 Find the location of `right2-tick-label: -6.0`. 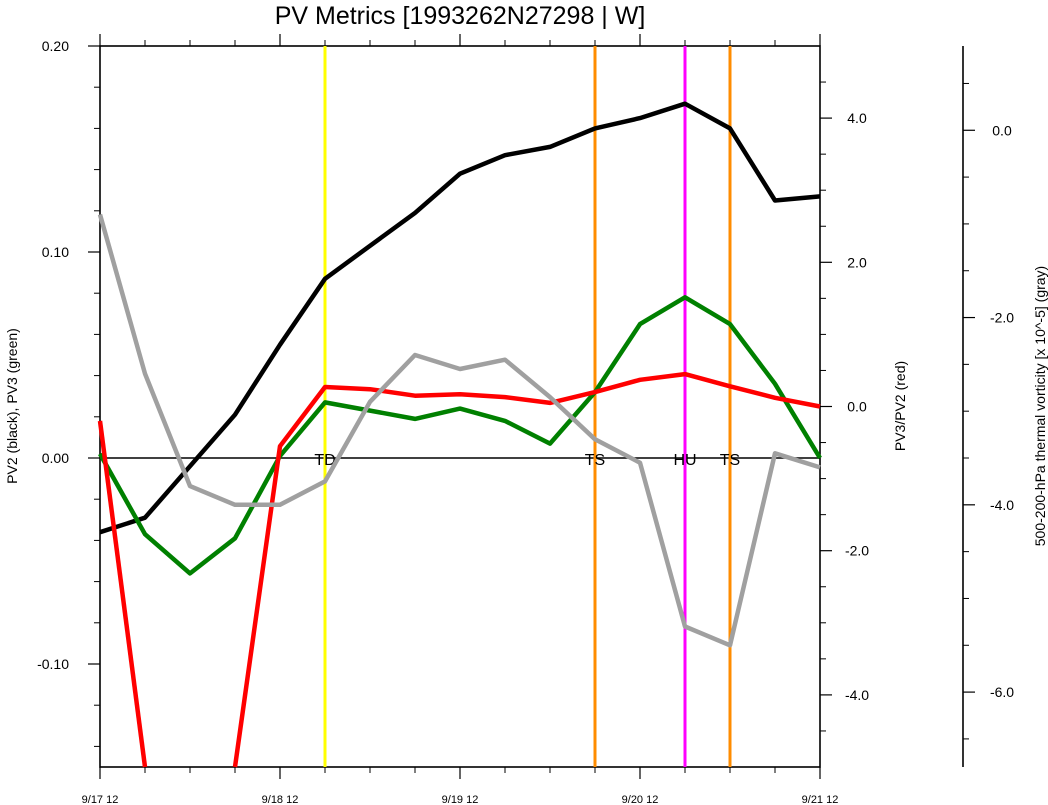

right2-tick-label: -6.0 is located at coordinates (1002, 692).